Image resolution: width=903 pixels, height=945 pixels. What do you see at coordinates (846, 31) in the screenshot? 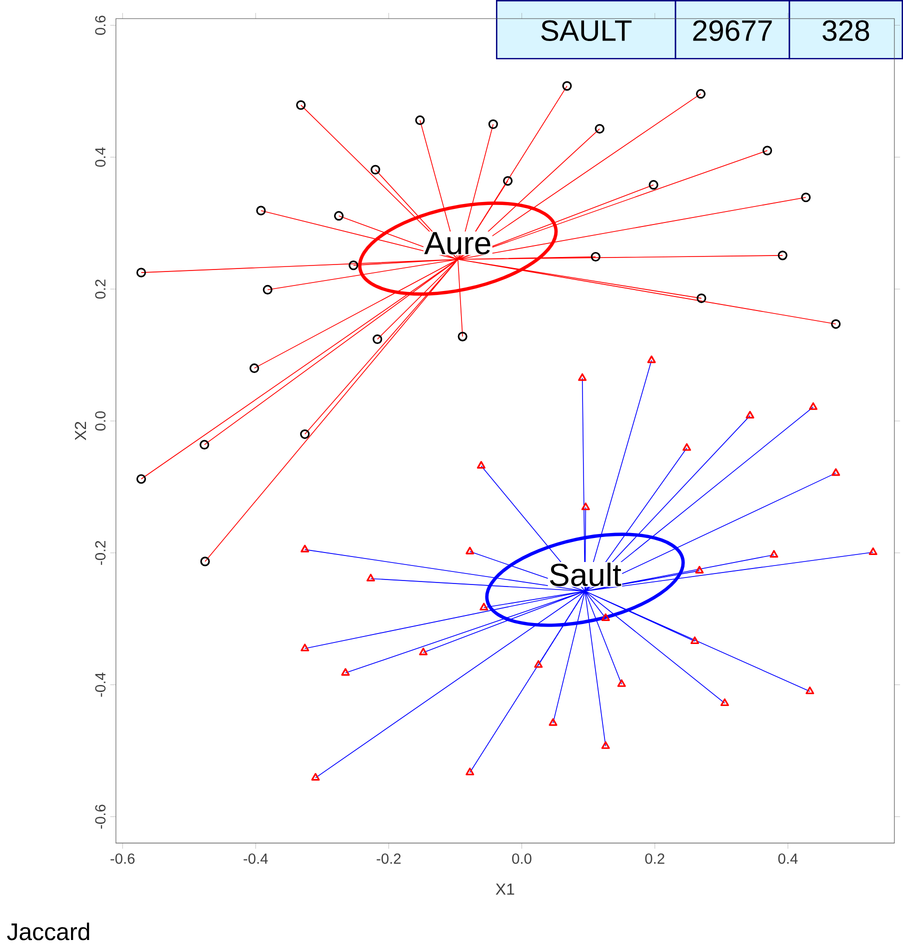
I see `annotation: 328` at bounding box center [846, 31].